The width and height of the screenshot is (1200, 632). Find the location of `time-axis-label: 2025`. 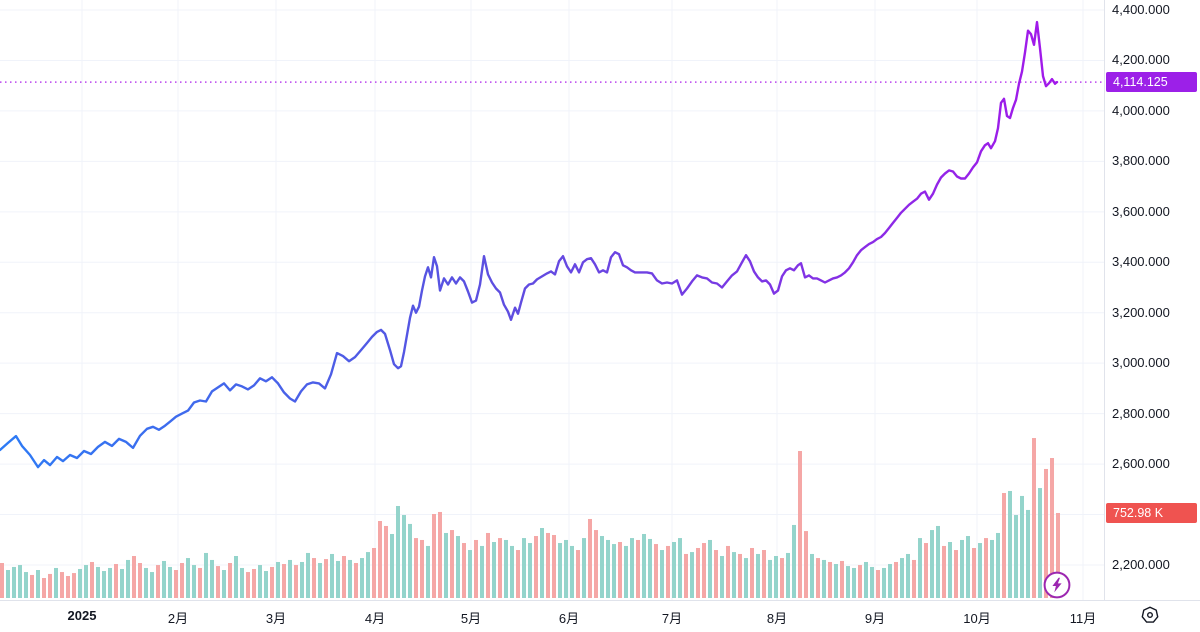

time-axis-label: 2025 is located at coordinates (82, 615).